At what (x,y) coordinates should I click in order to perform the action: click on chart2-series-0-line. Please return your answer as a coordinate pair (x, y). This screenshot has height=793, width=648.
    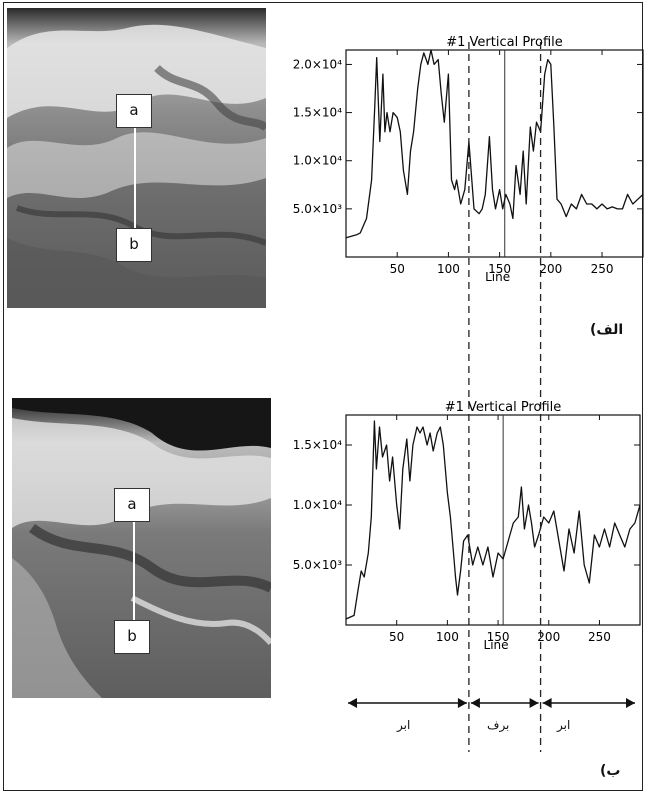
    Looking at the image, I should click on (493, 520).